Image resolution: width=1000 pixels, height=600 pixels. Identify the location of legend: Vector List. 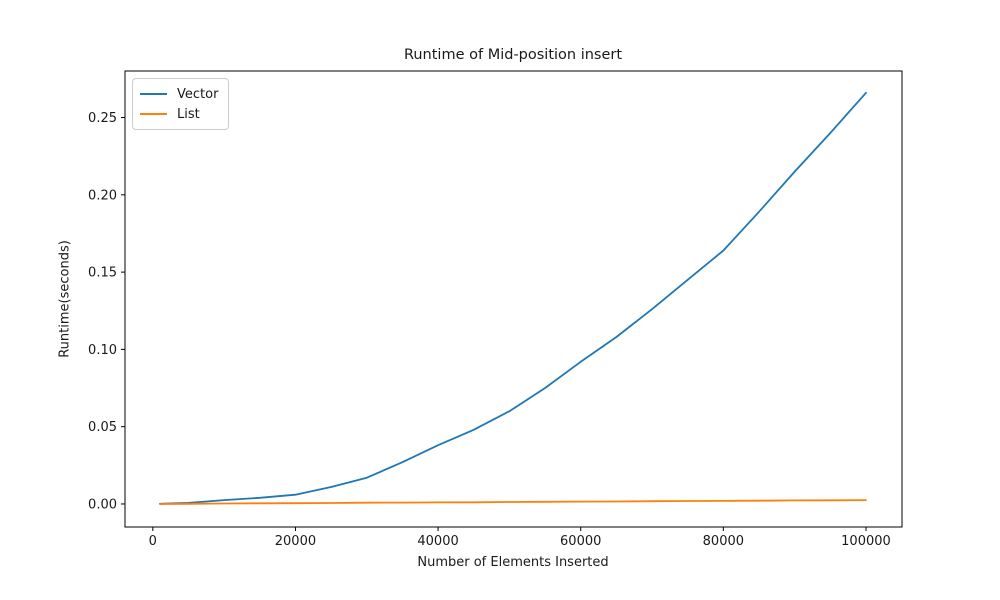
(181, 104).